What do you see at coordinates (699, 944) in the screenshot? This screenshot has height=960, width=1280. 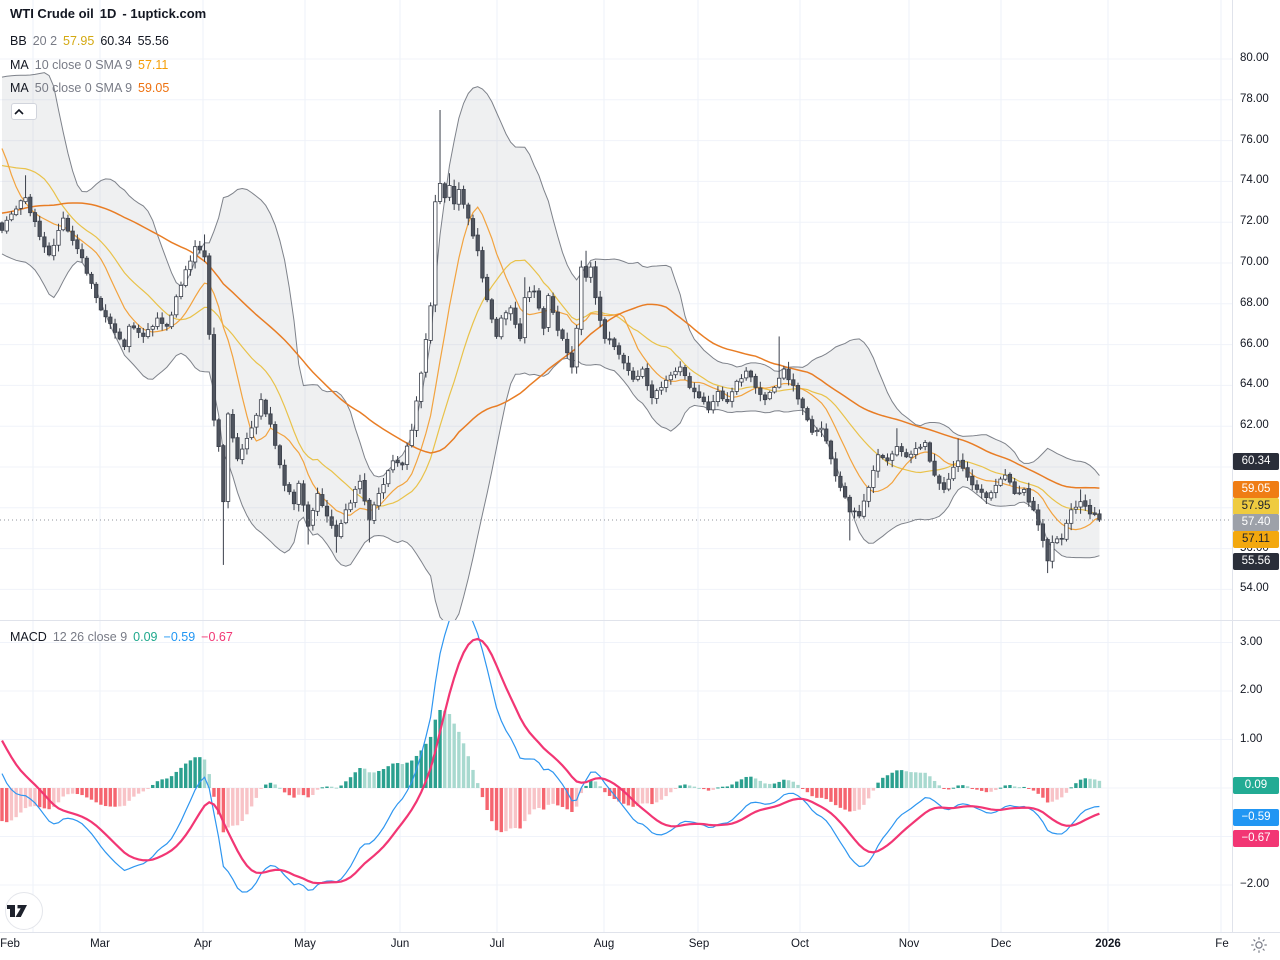 I see `month-label: Sep` at bounding box center [699, 944].